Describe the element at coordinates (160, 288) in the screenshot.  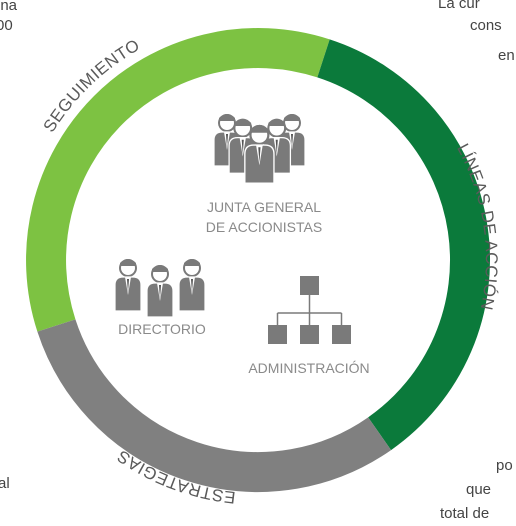
I see `directorio-icon` at that location.